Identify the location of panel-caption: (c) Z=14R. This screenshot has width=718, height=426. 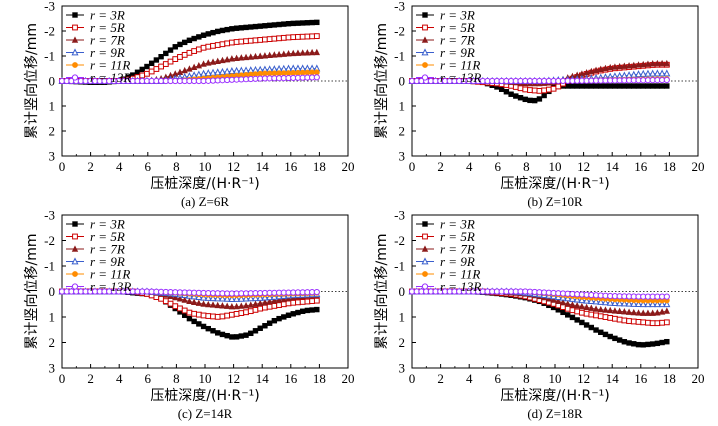
(205, 413).